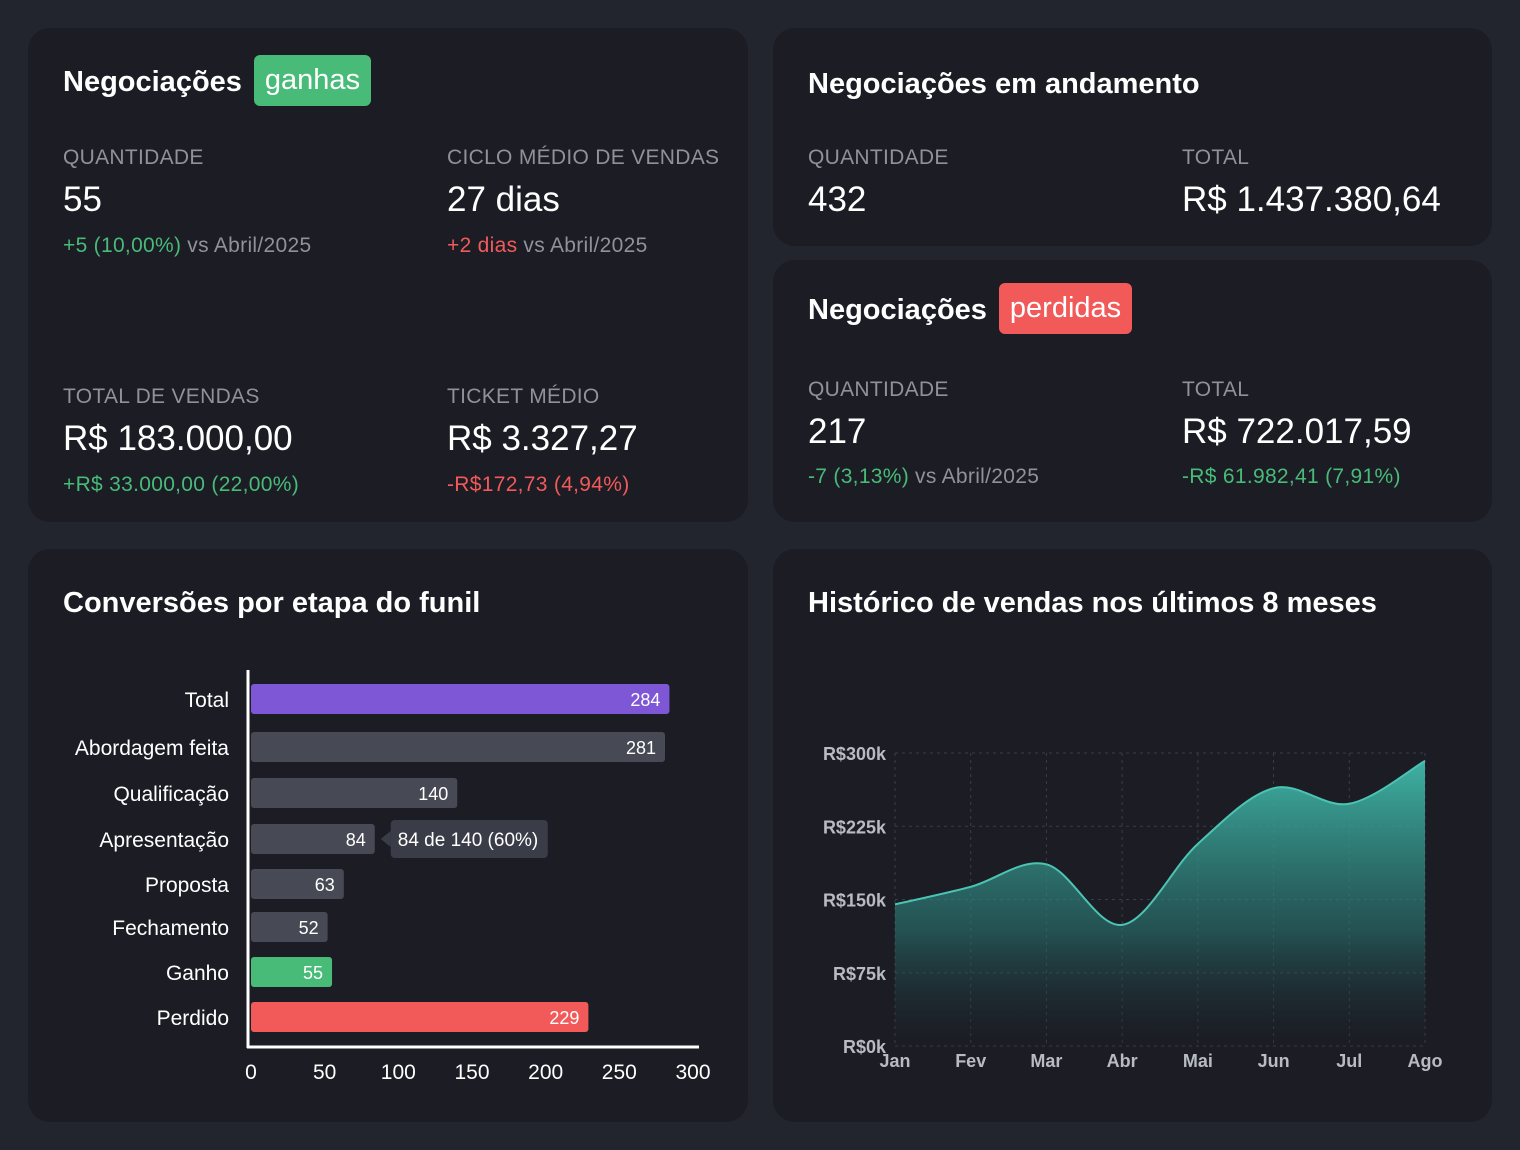  What do you see at coordinates (538, 484) in the screenshot?
I see `won-ticket-delta: -R$172,73 (4,94%)` at bounding box center [538, 484].